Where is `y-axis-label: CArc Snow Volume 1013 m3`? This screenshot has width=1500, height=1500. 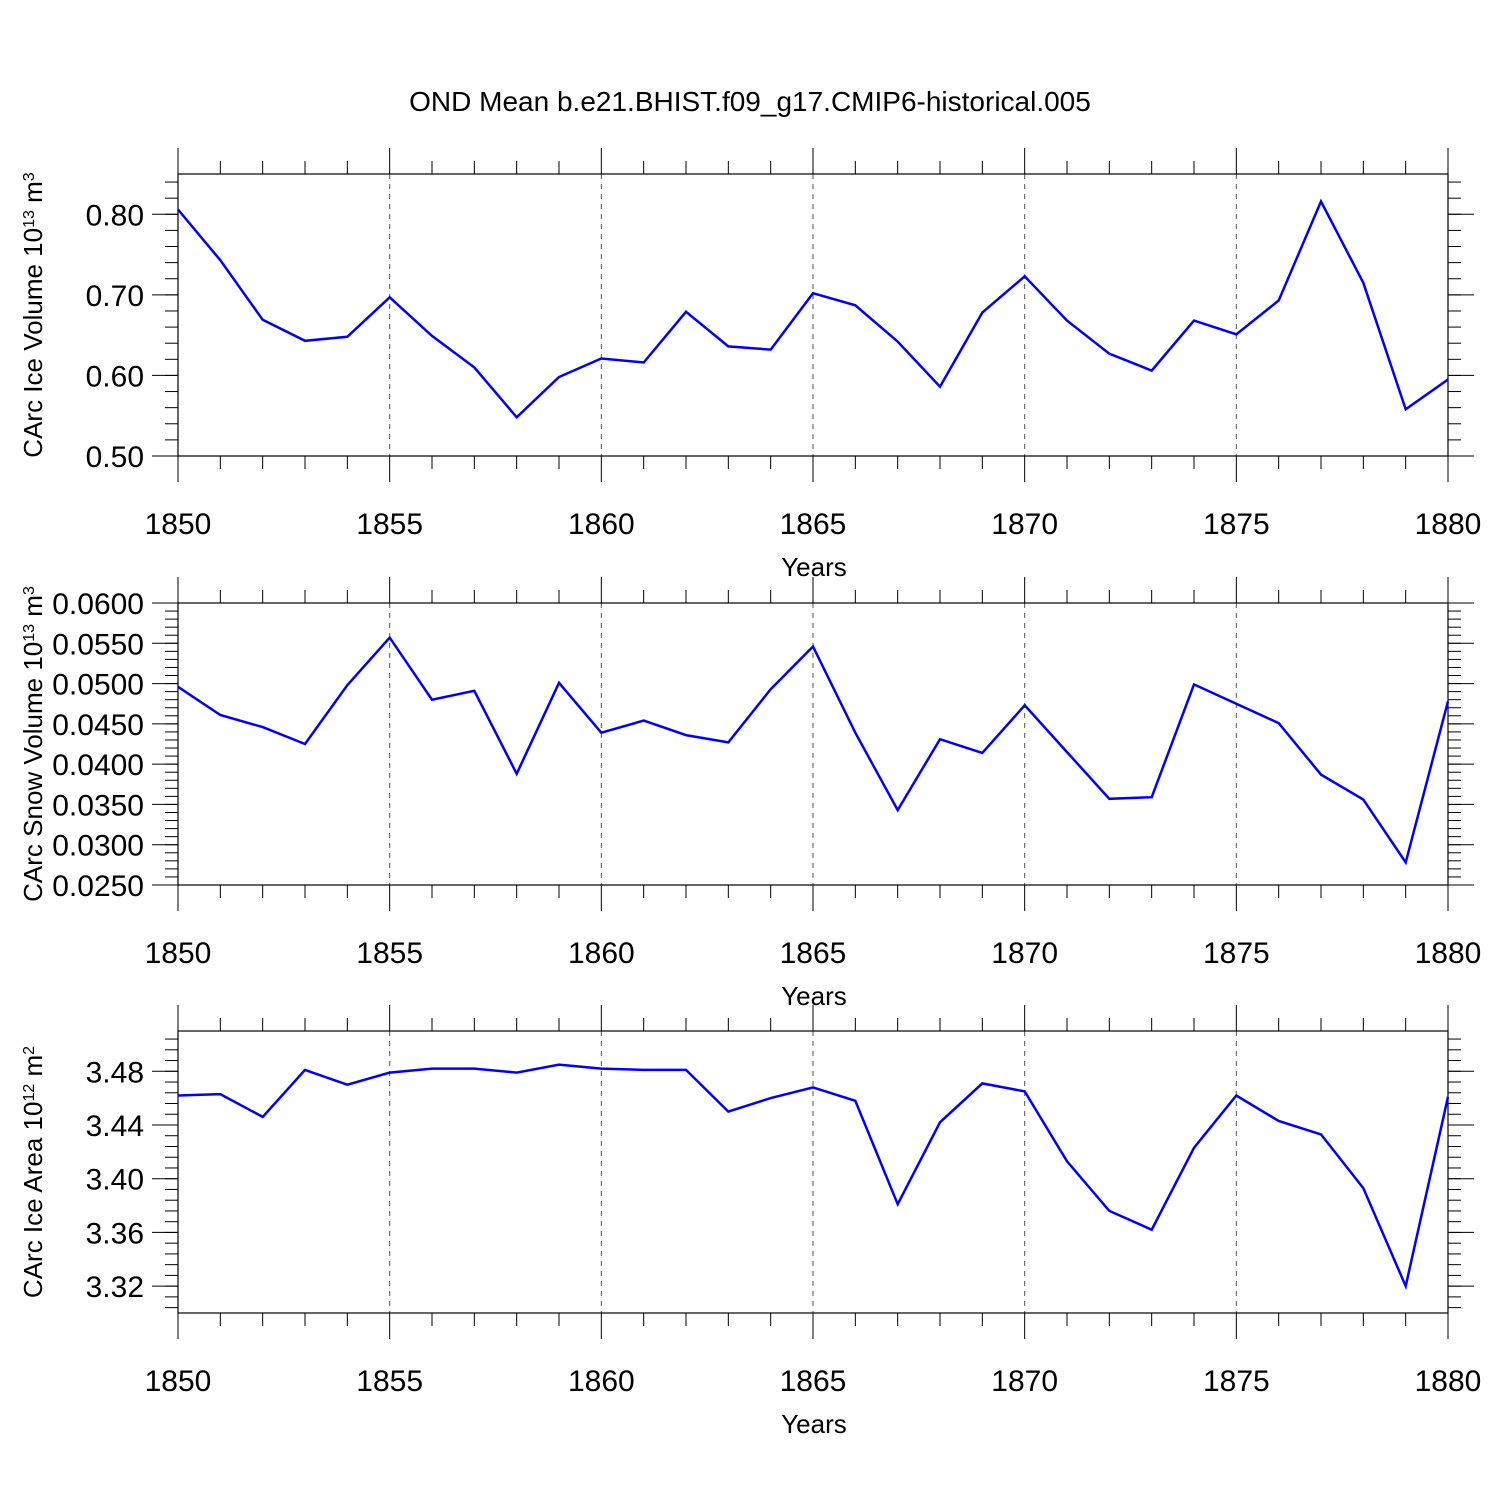 y-axis-label: CArc Snow Volume 1013 m3 is located at coordinates (33, 744).